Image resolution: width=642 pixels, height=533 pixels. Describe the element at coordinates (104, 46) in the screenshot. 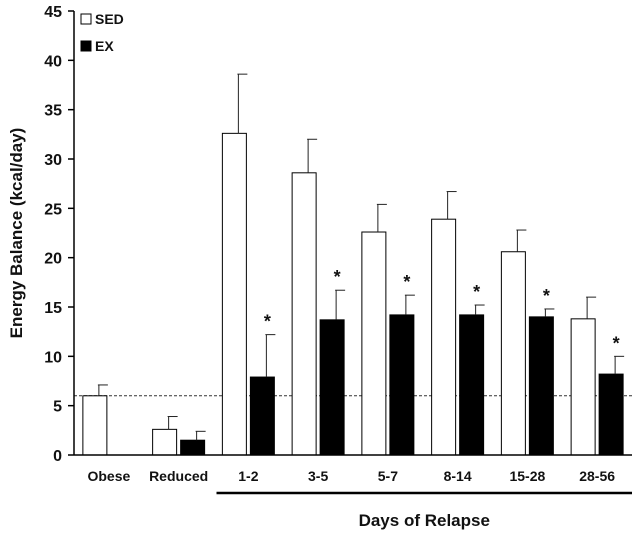

I see `legend-label-ex: EX` at that location.